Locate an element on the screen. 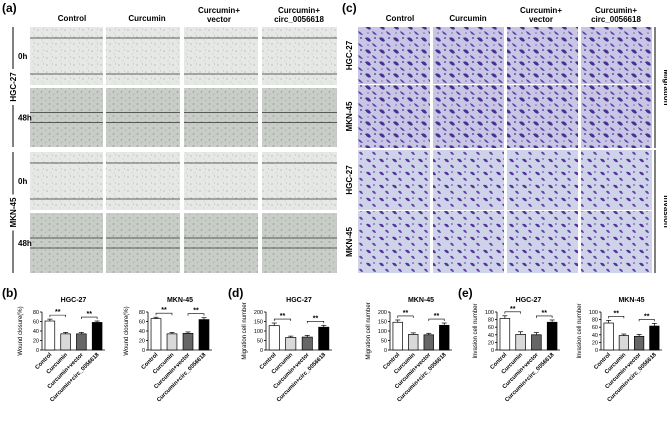 The image size is (667, 443). panel-label: (d) is located at coordinates (235, 293).